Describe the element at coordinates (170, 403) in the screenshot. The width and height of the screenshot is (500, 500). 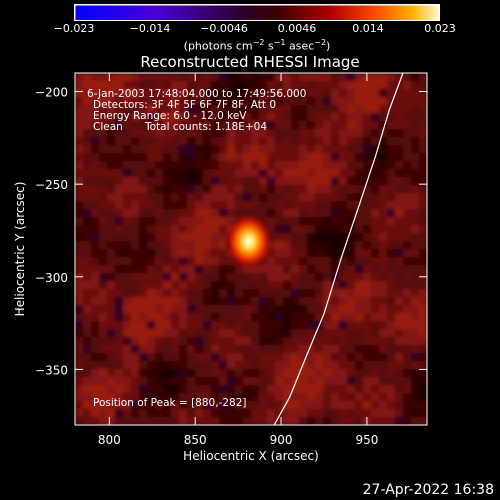
I see `peak-position-text: Position of Peak = [880,-282]` at that location.